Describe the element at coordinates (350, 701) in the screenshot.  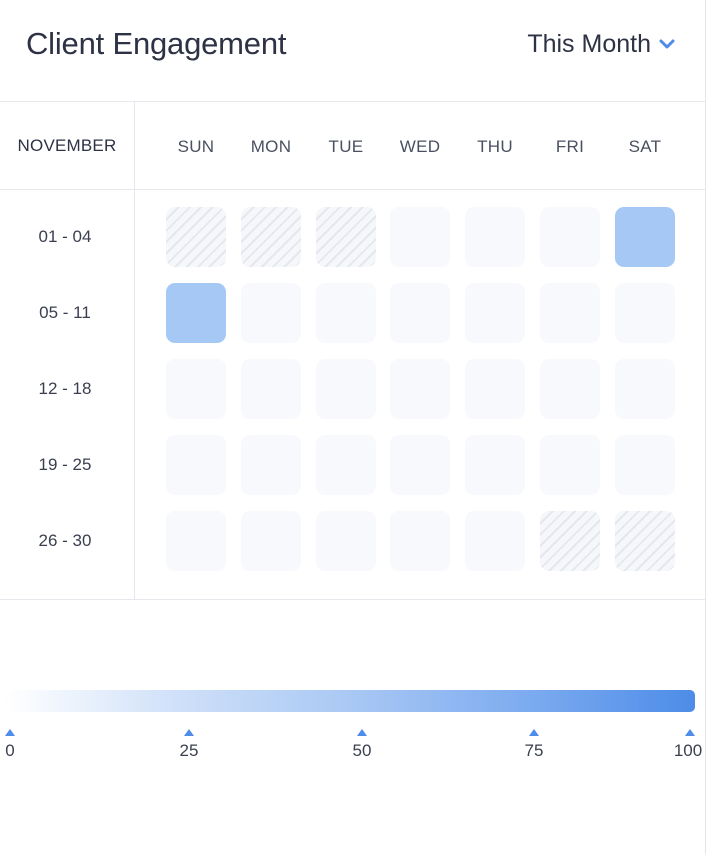
I see `color-scale-bar` at that location.